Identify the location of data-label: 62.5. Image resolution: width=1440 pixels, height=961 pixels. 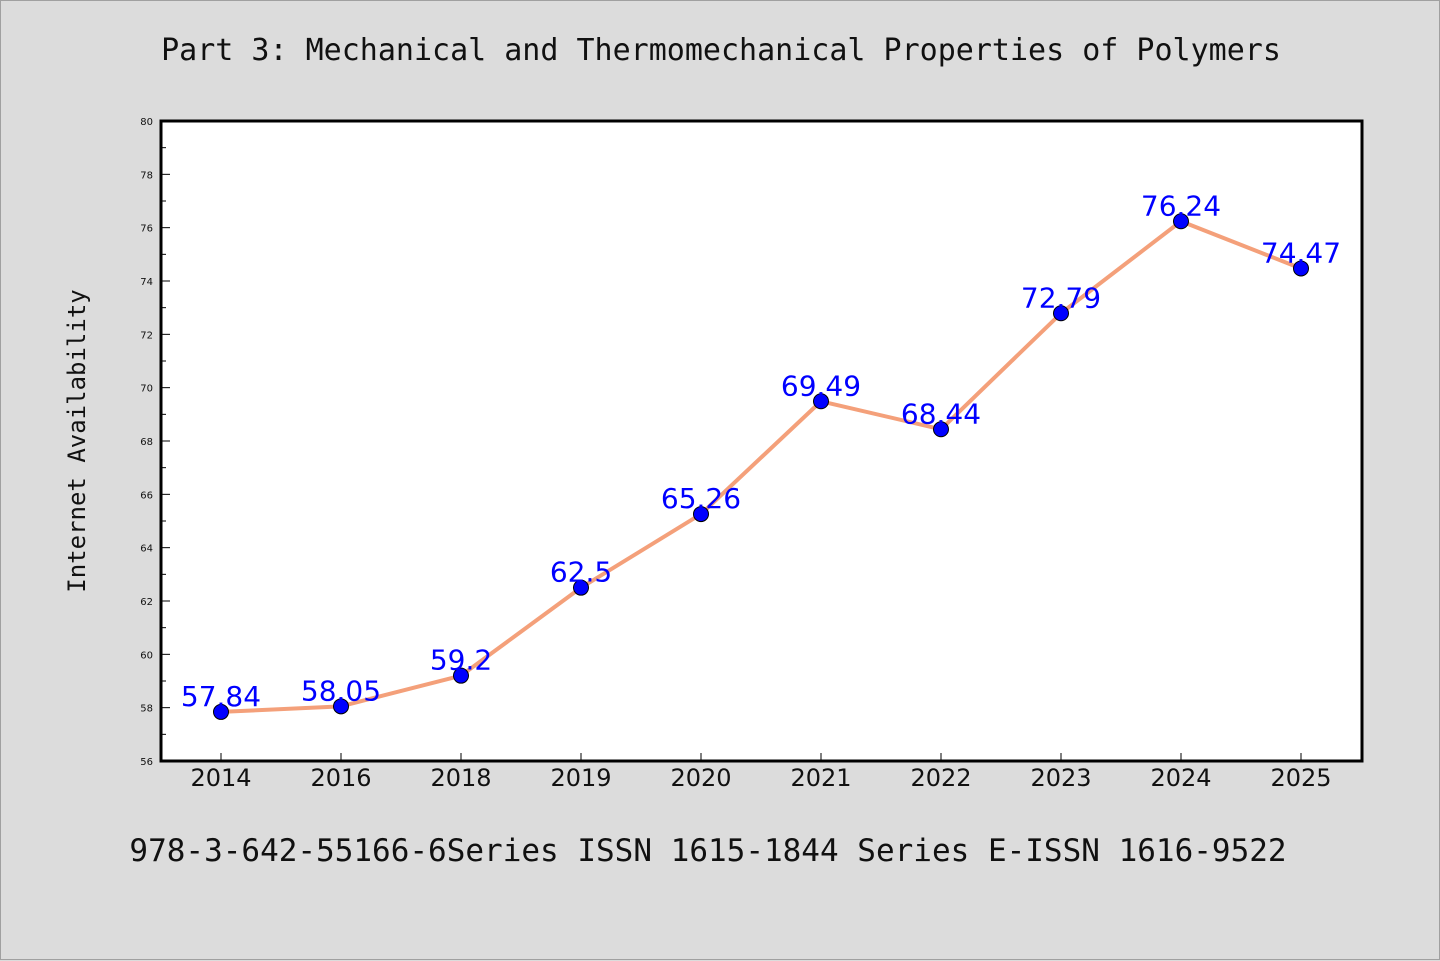
(581, 572).